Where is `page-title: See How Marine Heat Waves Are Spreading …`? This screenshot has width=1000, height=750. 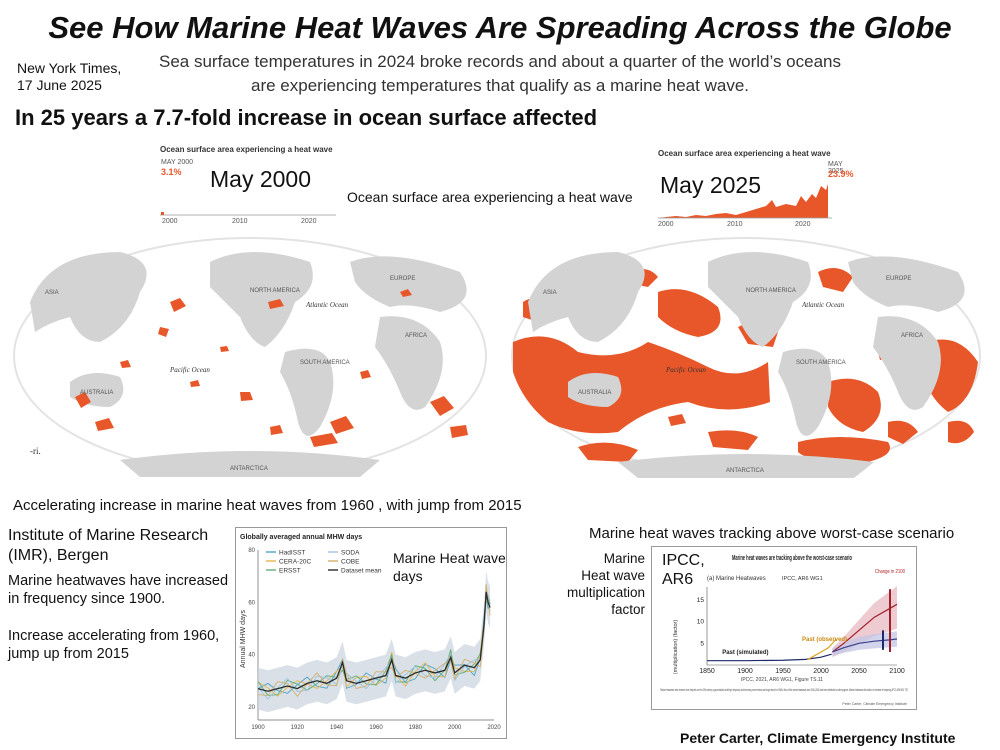
page-title: See How Marine Heat Waves Are Spreading … is located at coordinates (500, 27).